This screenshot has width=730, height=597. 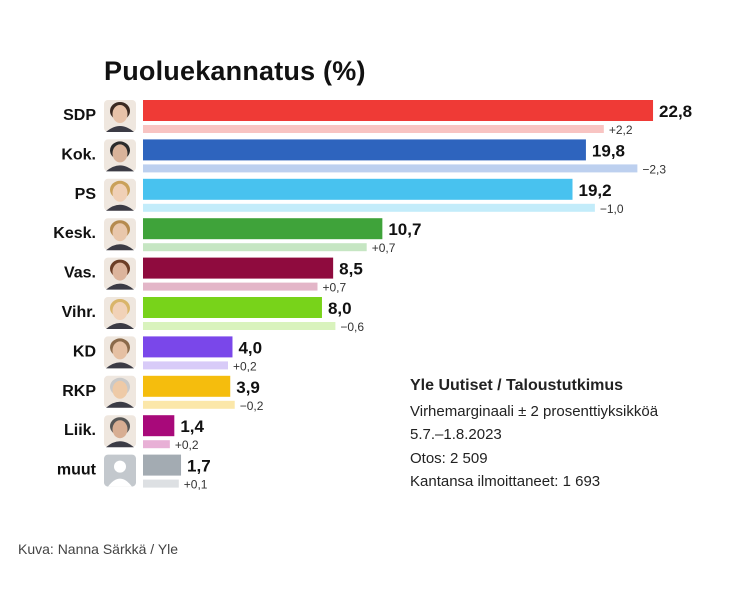 I want to click on survey-period: 5.7.–1.8.2023, so click(x=456, y=434).